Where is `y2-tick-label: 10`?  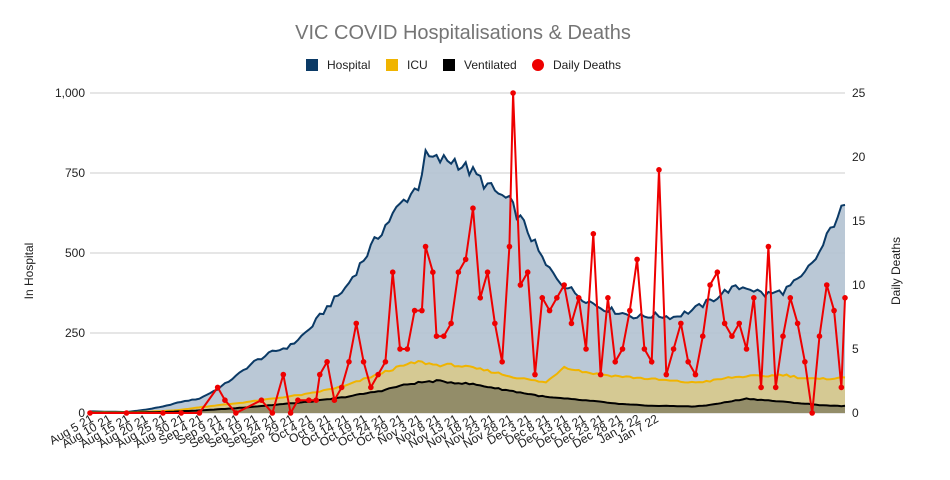
y2-tick-label: 10 is located at coordinates (859, 285).